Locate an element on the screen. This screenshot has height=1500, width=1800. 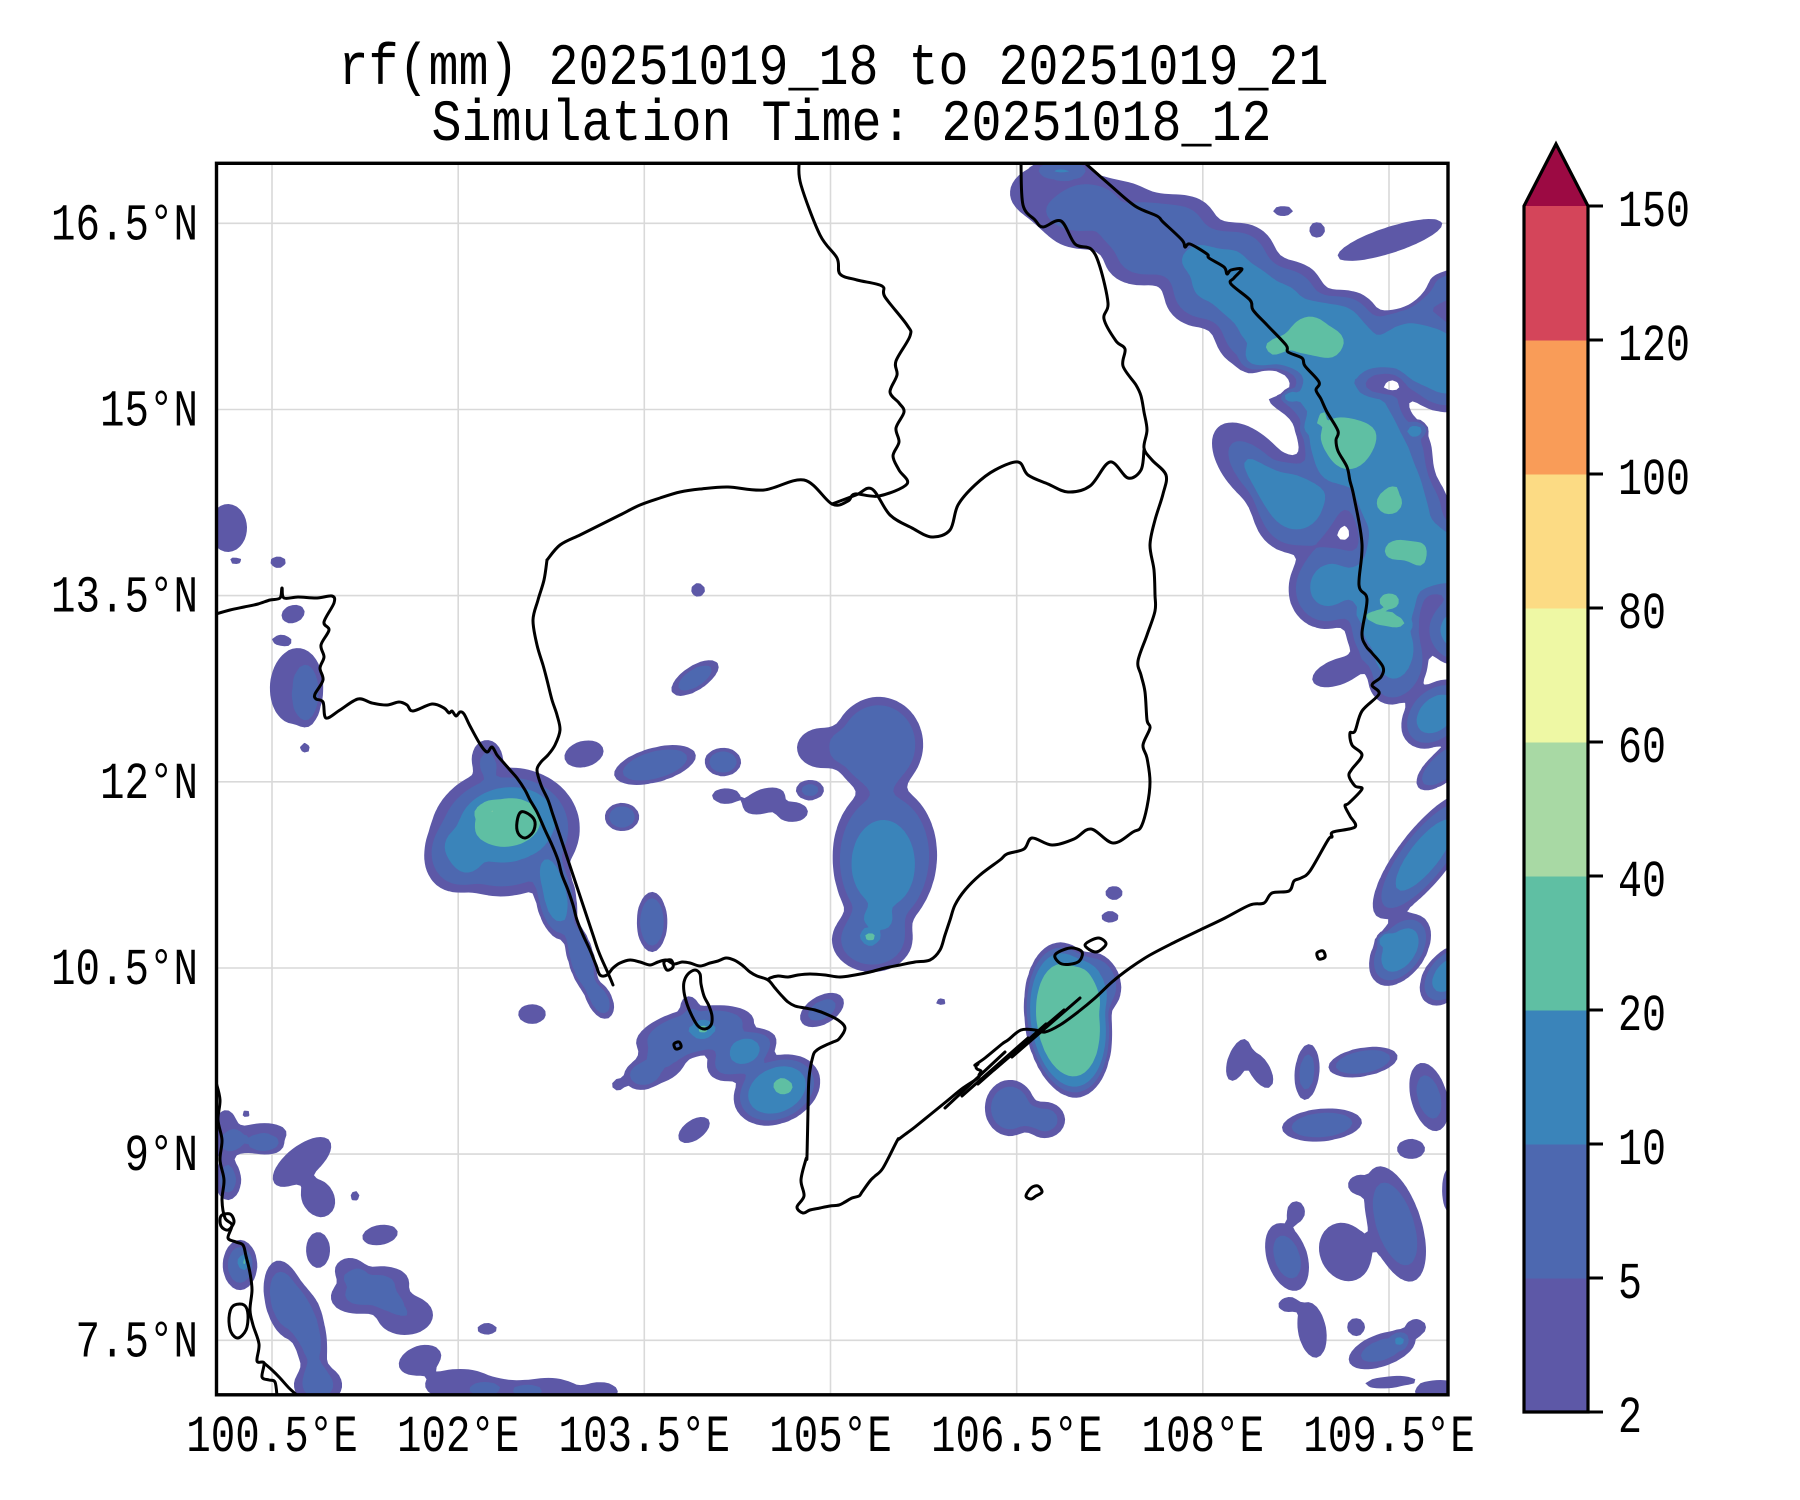
svg-text: 60 is located at coordinates (1642, 748).